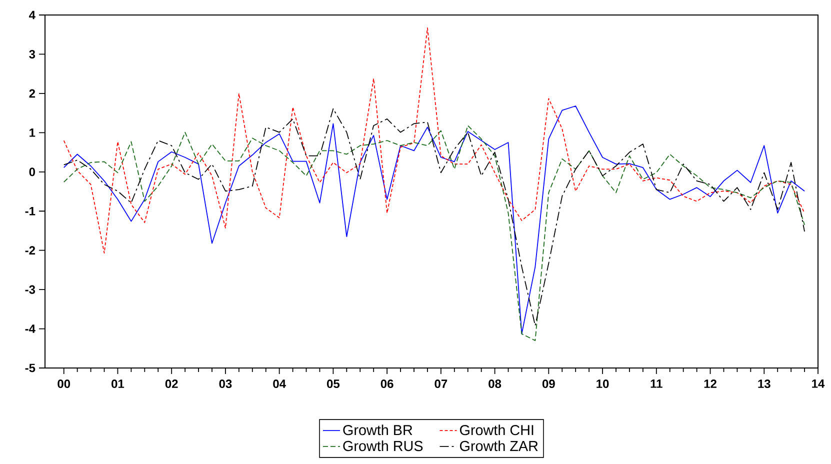 This screenshot has height=464, width=831. What do you see at coordinates (64, 384) in the screenshot?
I see `x-tick-label: 00` at bounding box center [64, 384].